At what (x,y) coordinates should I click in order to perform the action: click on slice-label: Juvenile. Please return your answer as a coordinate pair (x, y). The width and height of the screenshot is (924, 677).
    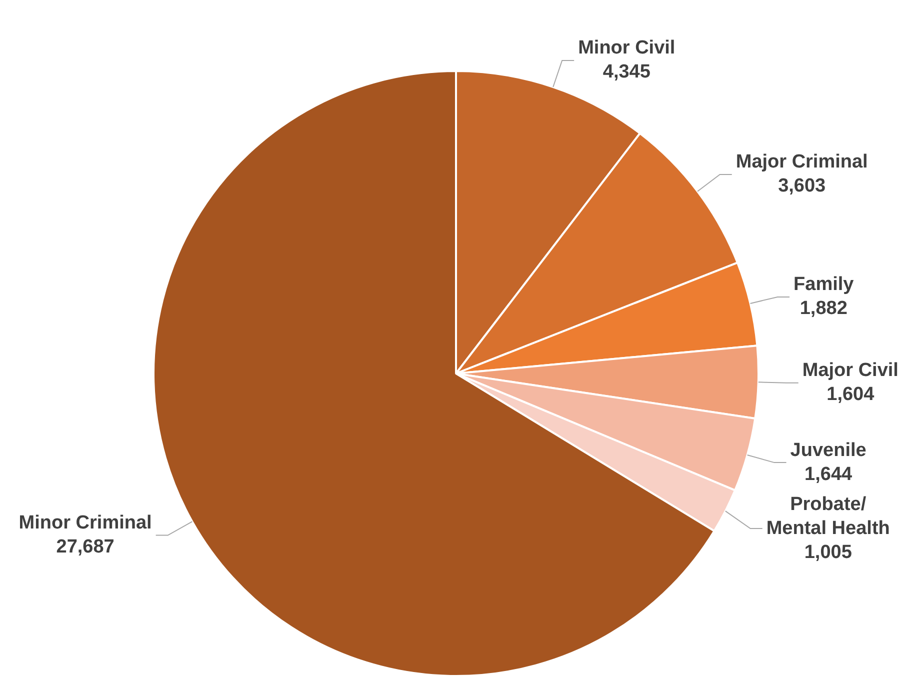
    Looking at the image, I should click on (828, 450).